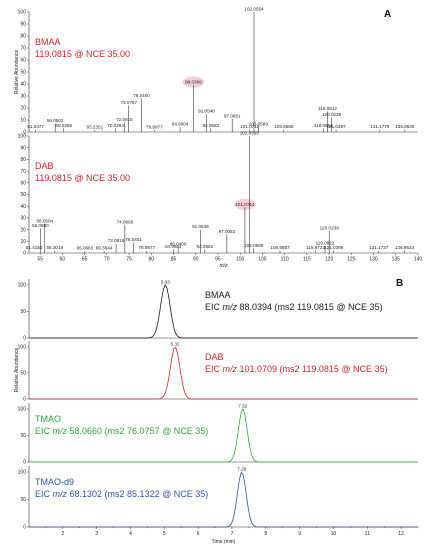 Image resolution: width=426 pixels, height=550 pixels. What do you see at coordinates (178, 244) in the screenshot?
I see `peak-label: 86.0400` at bounding box center [178, 244].